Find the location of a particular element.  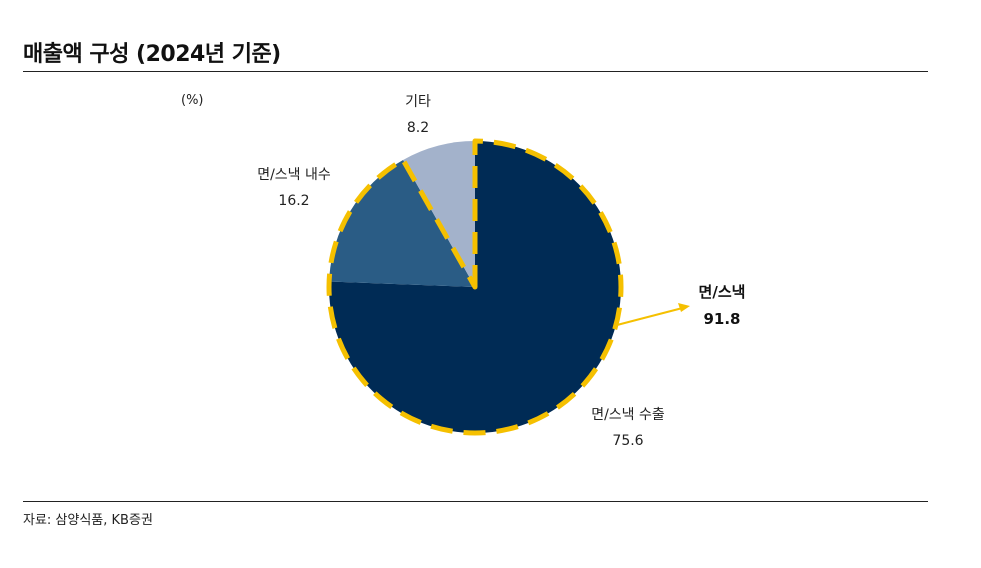

slice-label-value-1: 75.6 is located at coordinates (627, 441).